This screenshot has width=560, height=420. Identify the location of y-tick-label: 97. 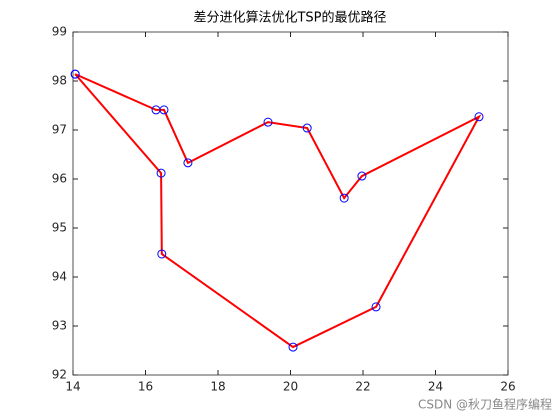
(59, 130).